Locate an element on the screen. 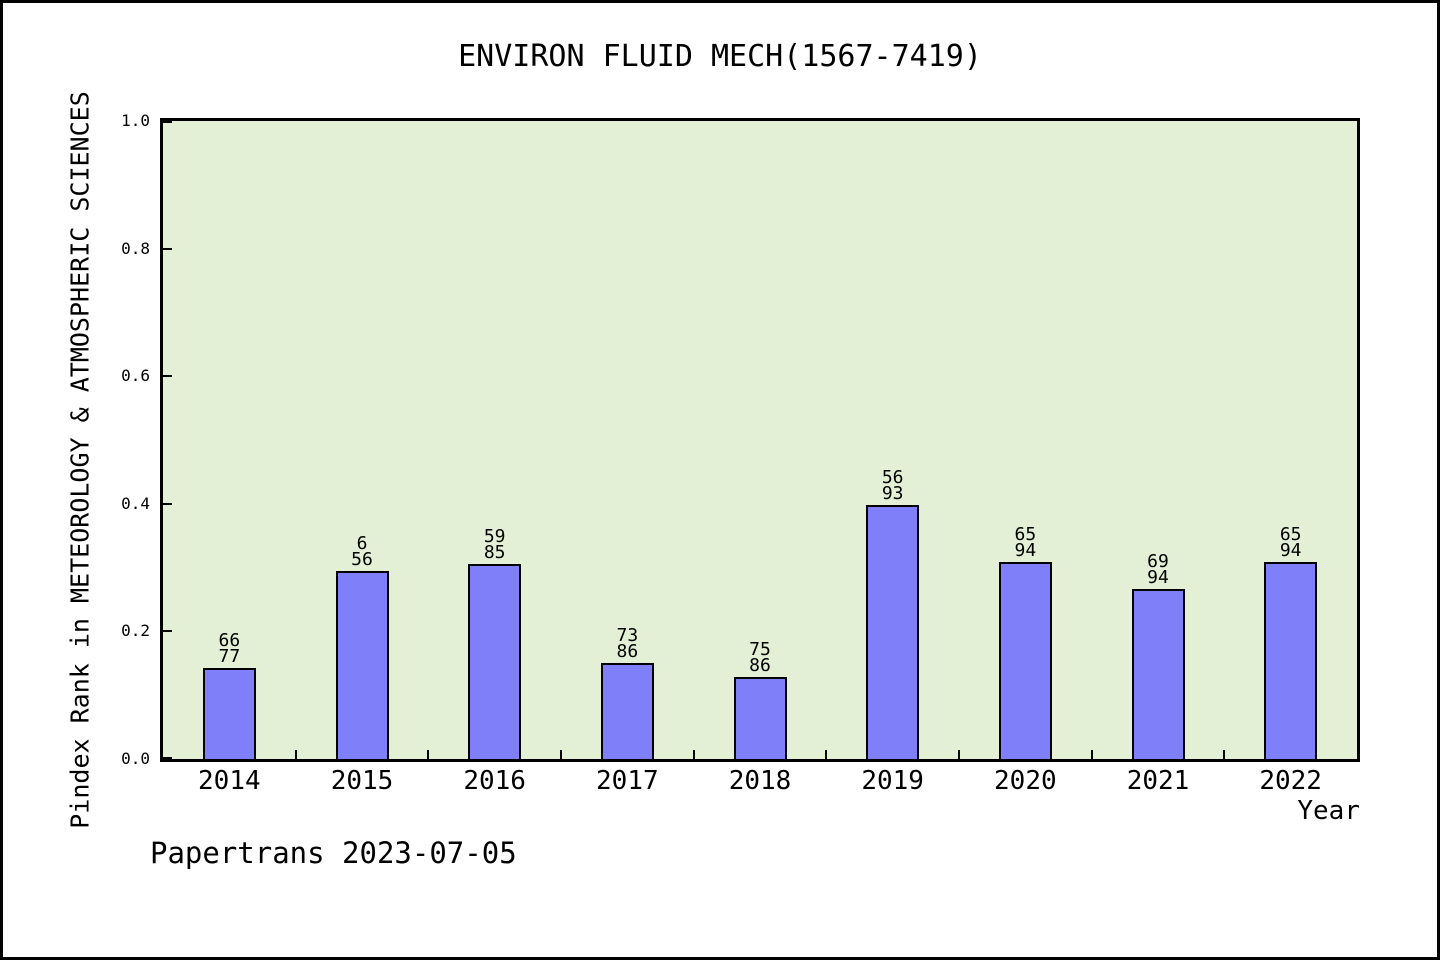 The height and width of the screenshot is (960, 1440). x-tick-label-2016: 2016 is located at coordinates (494, 781).